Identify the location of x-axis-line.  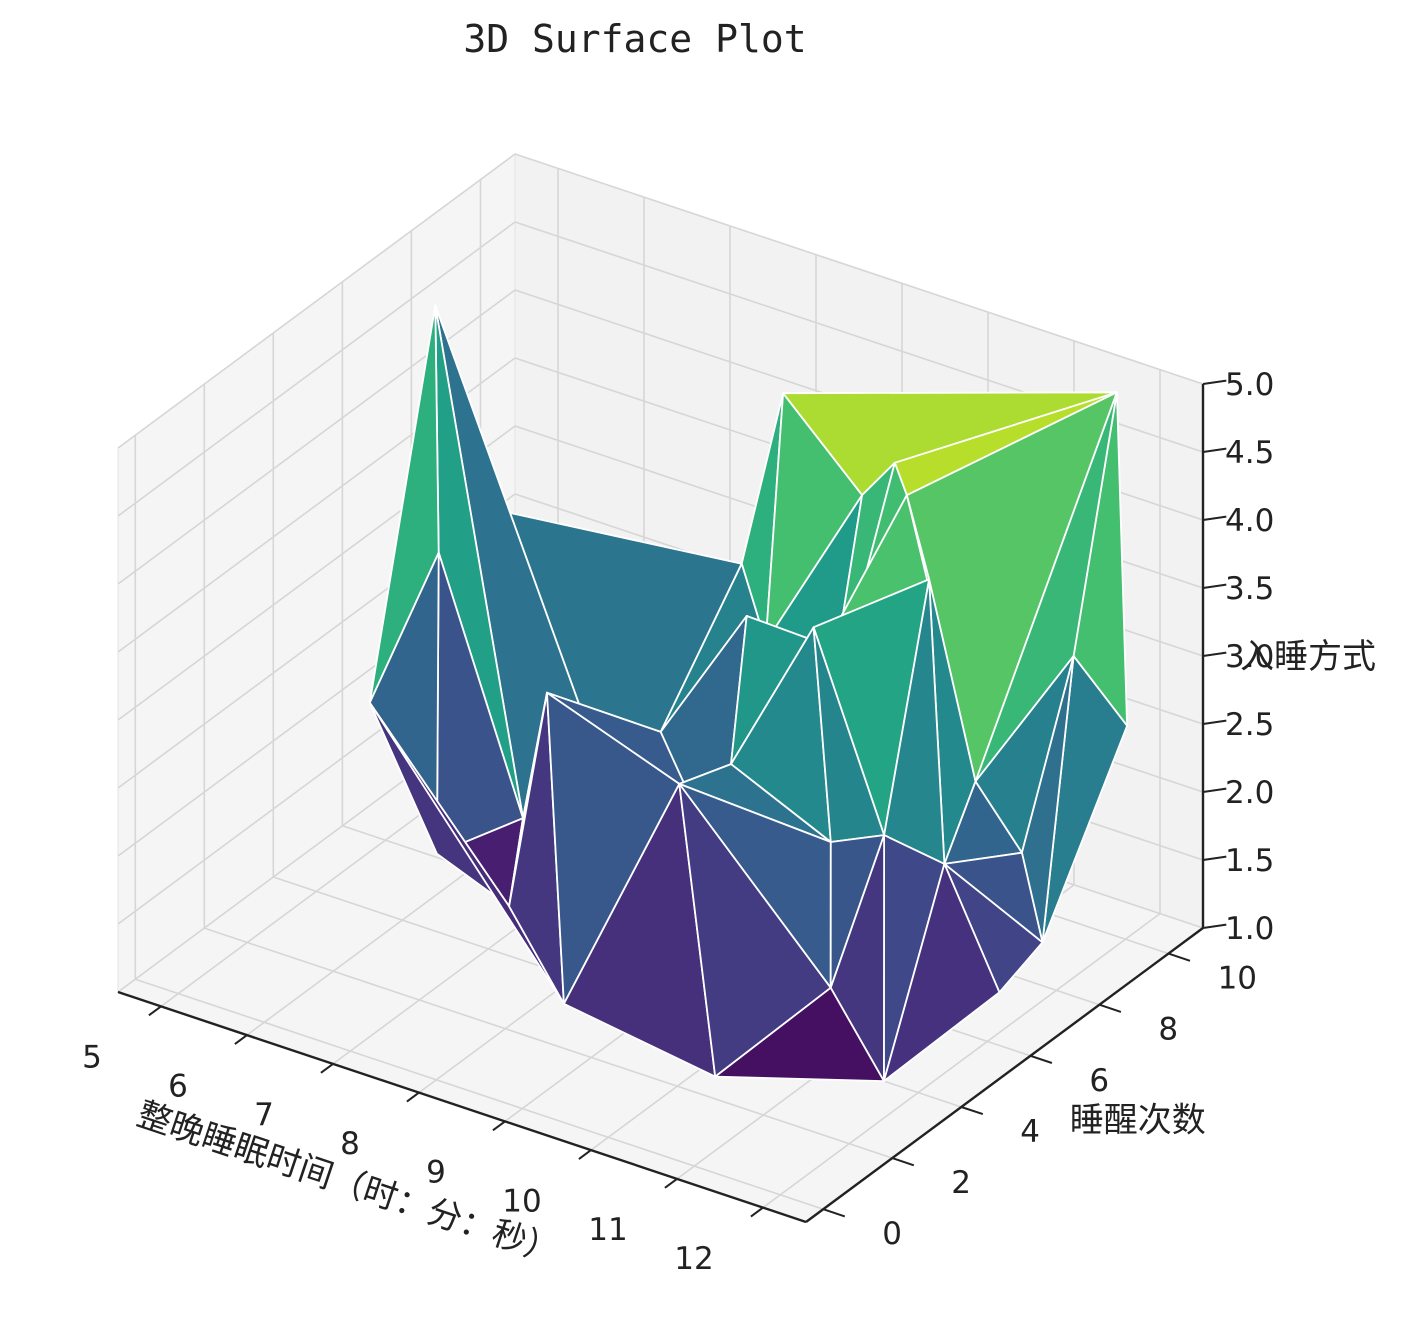
(462, 1107).